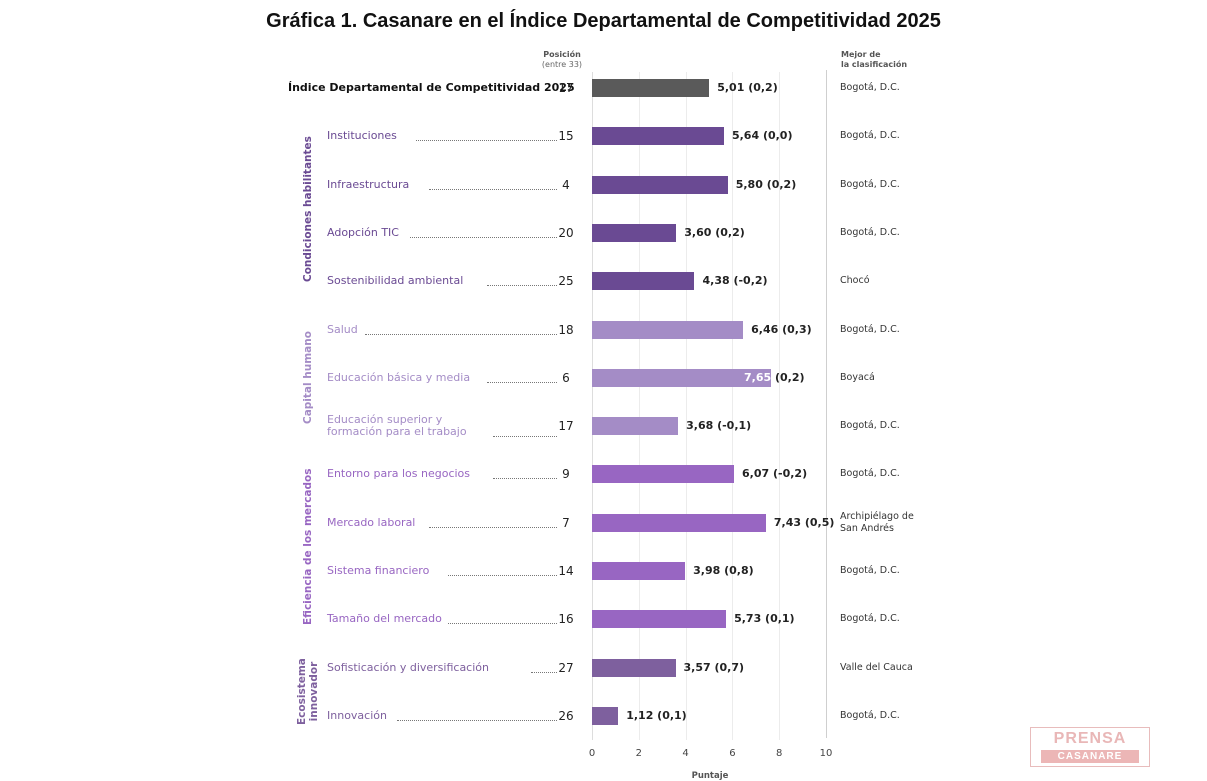  I want to click on row-label: Adopción TIC, so click(363, 232).